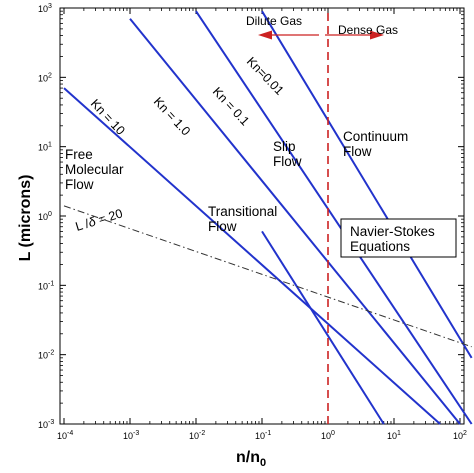 Image resolution: width=474 pixels, height=473 pixels. I want to click on free-molecular-line-1: Free, so click(79, 154).